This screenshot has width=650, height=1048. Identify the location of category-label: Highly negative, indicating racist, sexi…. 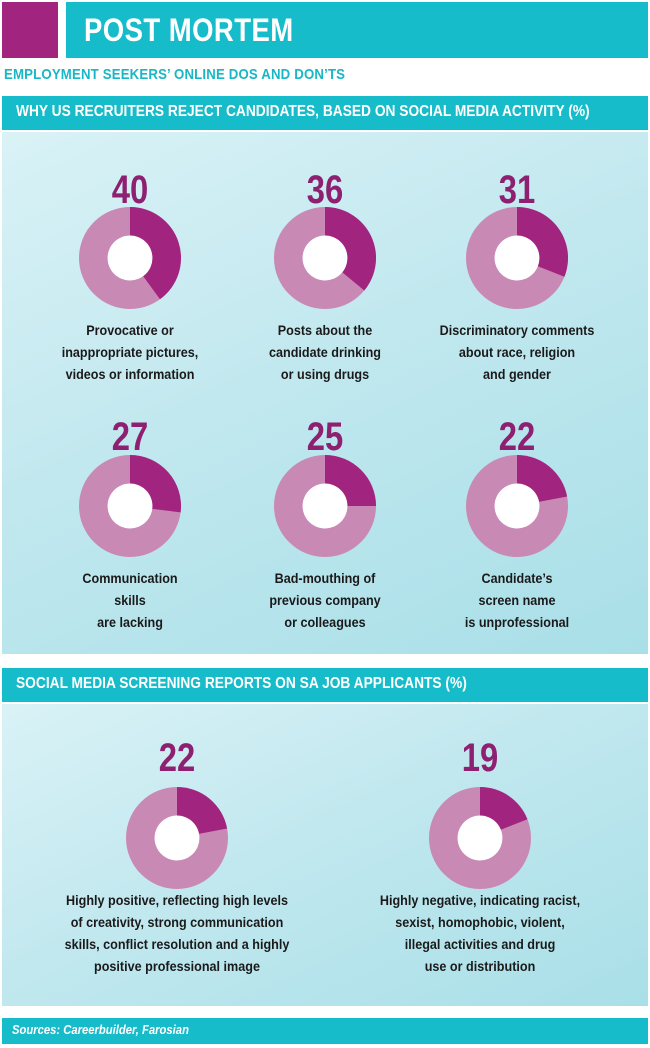
(480, 933).